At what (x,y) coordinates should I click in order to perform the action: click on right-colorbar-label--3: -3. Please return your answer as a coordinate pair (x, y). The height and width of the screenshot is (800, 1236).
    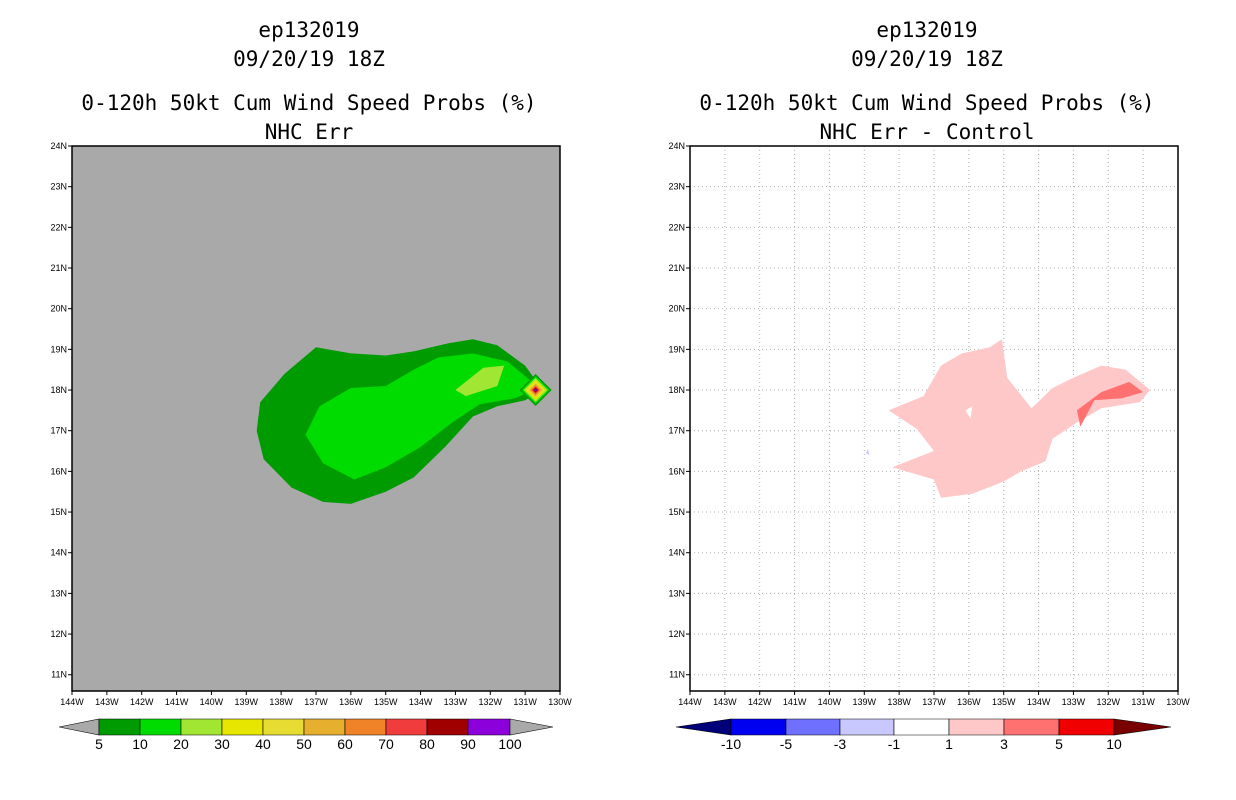
    Looking at the image, I should click on (840, 744).